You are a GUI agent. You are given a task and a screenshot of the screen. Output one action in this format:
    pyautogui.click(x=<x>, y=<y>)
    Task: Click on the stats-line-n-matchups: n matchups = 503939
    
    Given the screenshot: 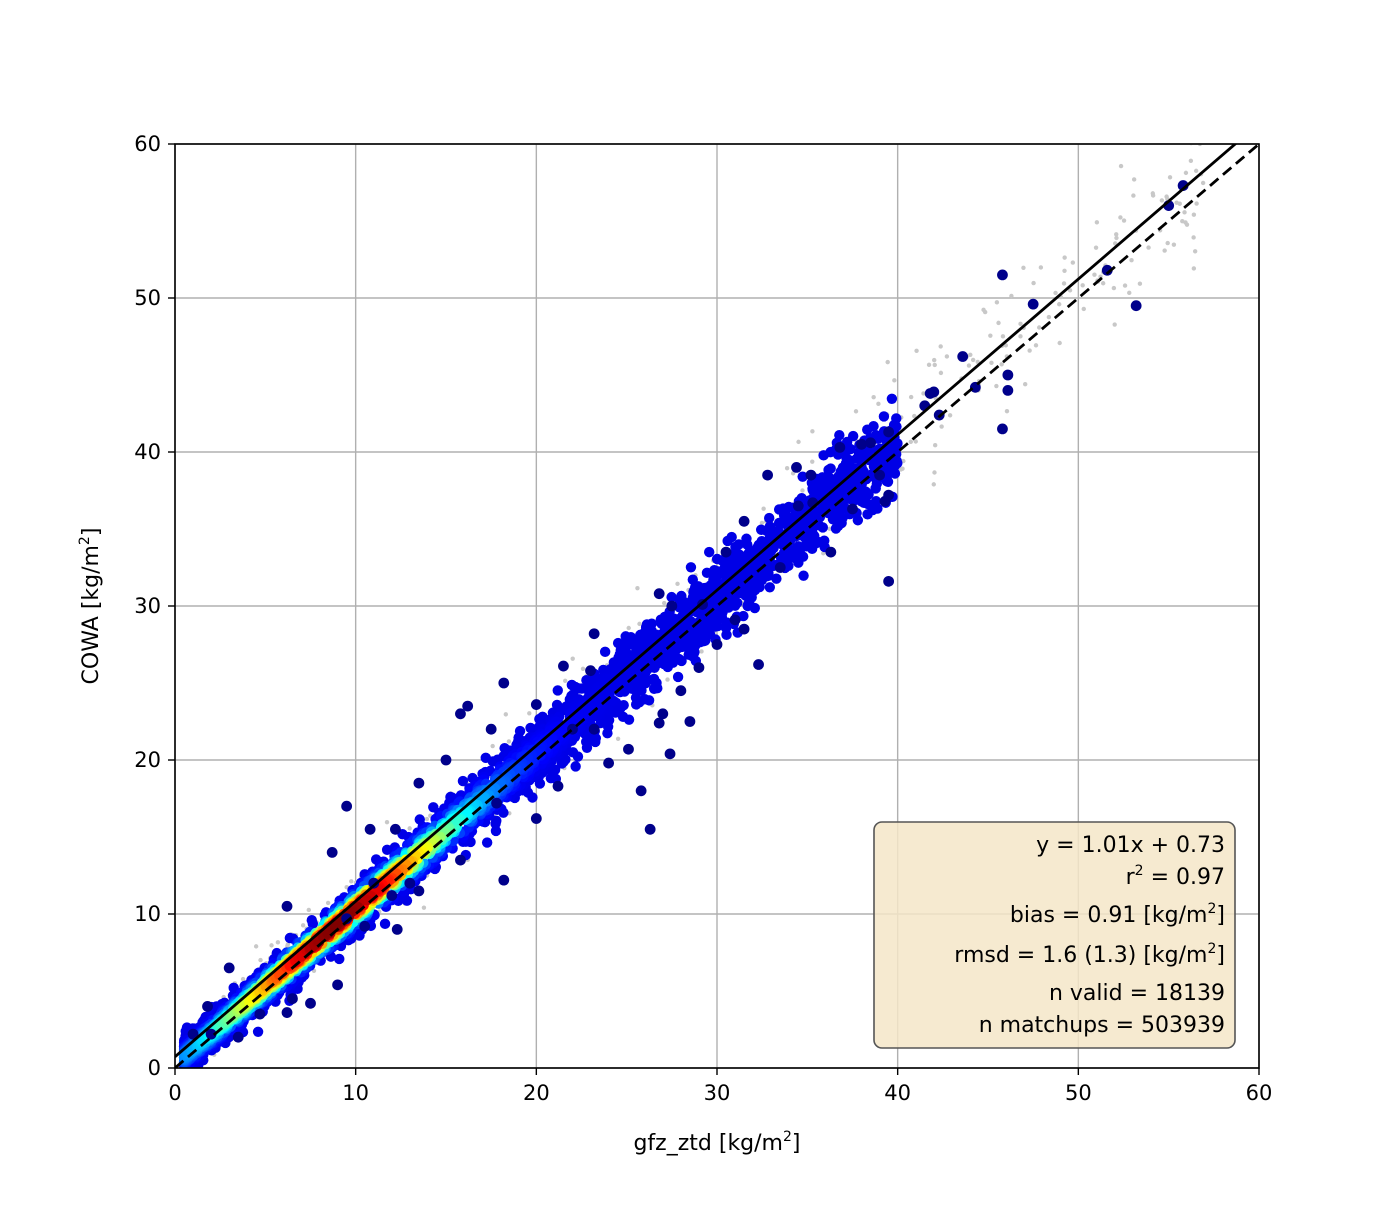 What is the action you would take?
    pyautogui.click(x=1102, y=1025)
    